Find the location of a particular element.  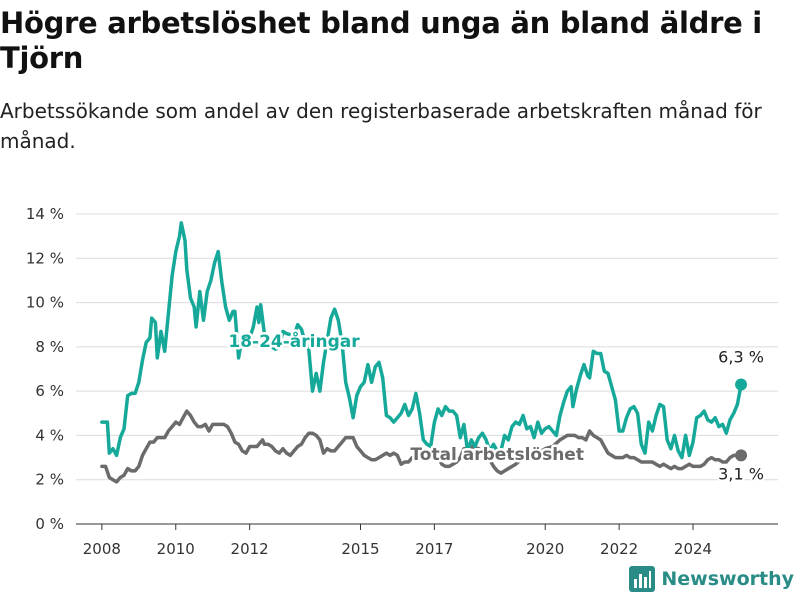

x-tick-label: 2015 is located at coordinates (360, 549).